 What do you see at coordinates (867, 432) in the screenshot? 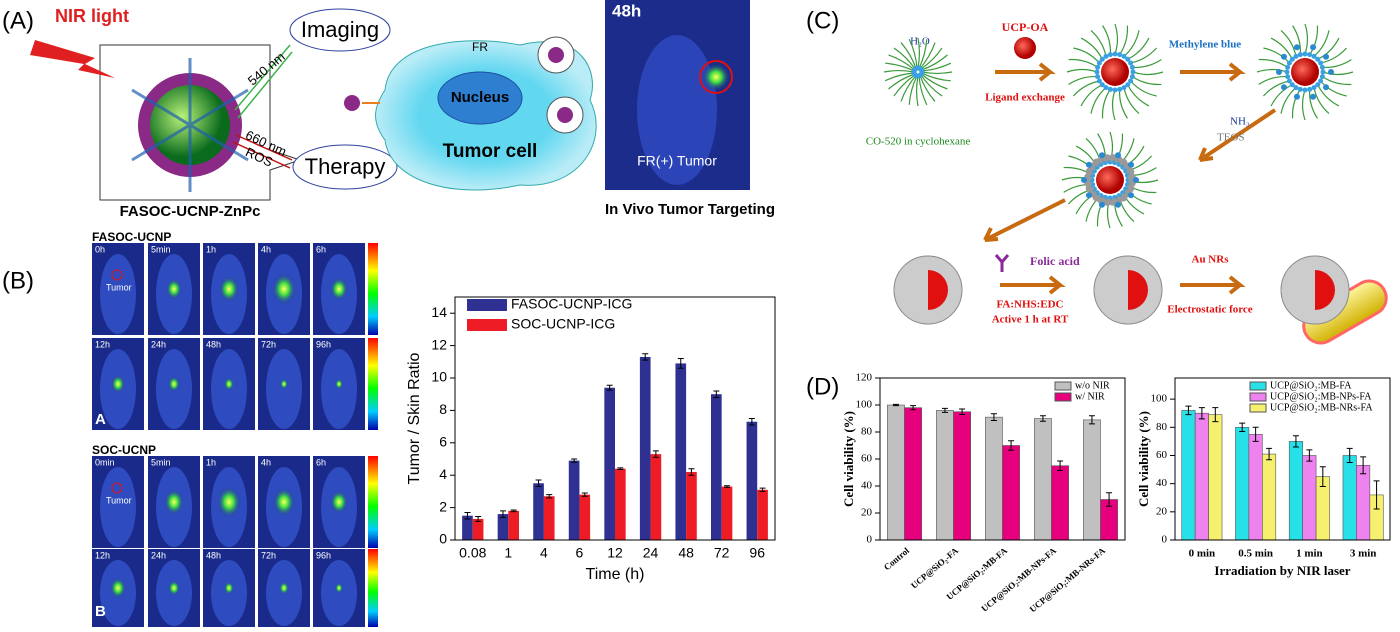
I see `y-tick-label: 80` at bounding box center [867, 432].